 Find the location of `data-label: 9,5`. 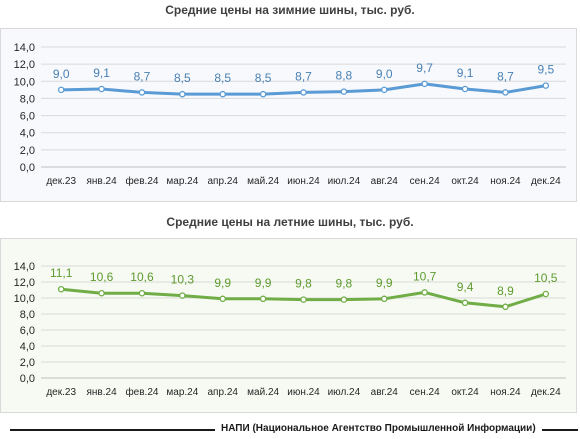

data-label: 9,5 is located at coordinates (545, 70).